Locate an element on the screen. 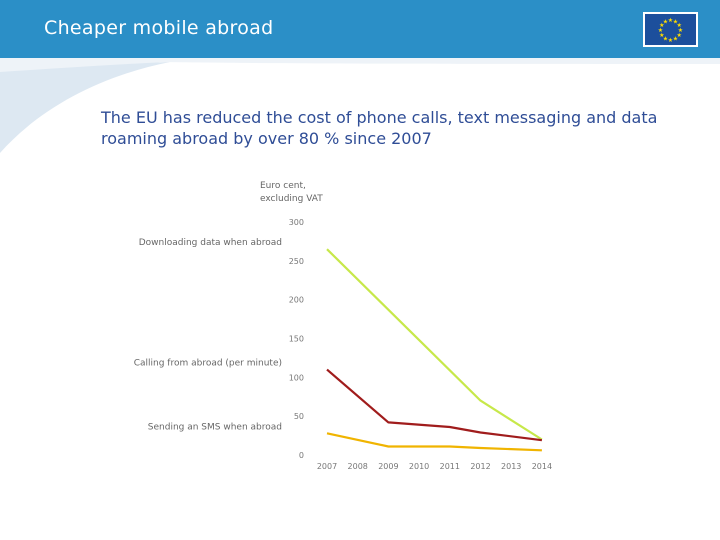 The width and height of the screenshot is (720, 540). y-tick-label: 50 is located at coordinates (299, 416).